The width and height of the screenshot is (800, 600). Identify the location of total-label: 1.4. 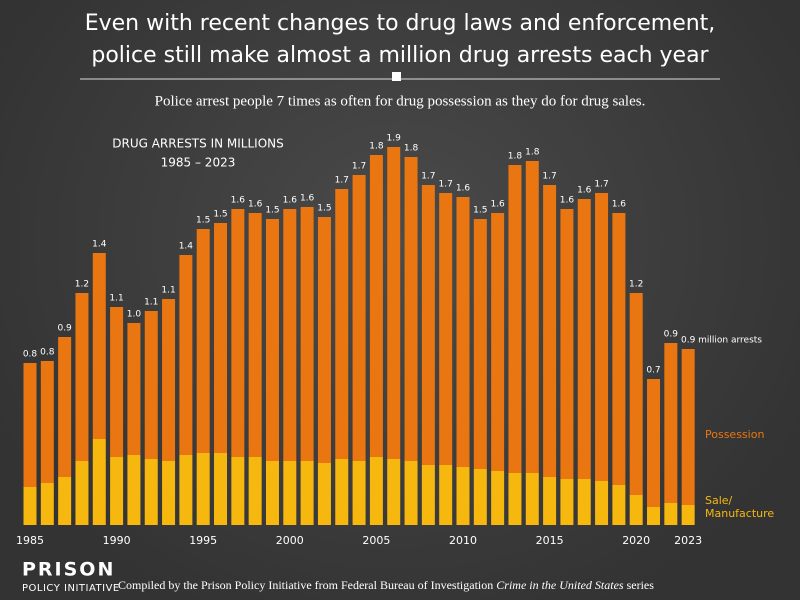
(186, 247).